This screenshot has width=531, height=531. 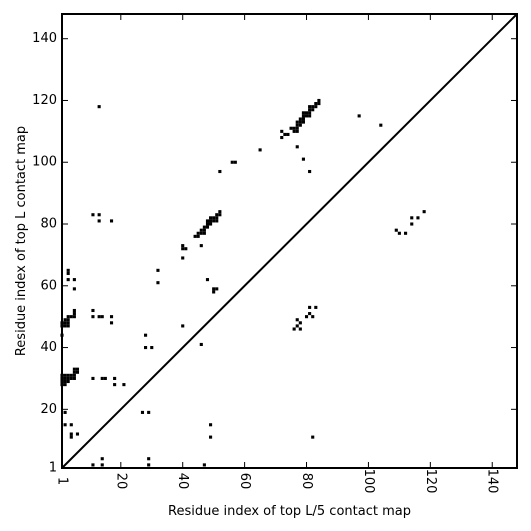 What do you see at coordinates (182, 481) in the screenshot?
I see `x-tick-label: 40` at bounding box center [182, 481].